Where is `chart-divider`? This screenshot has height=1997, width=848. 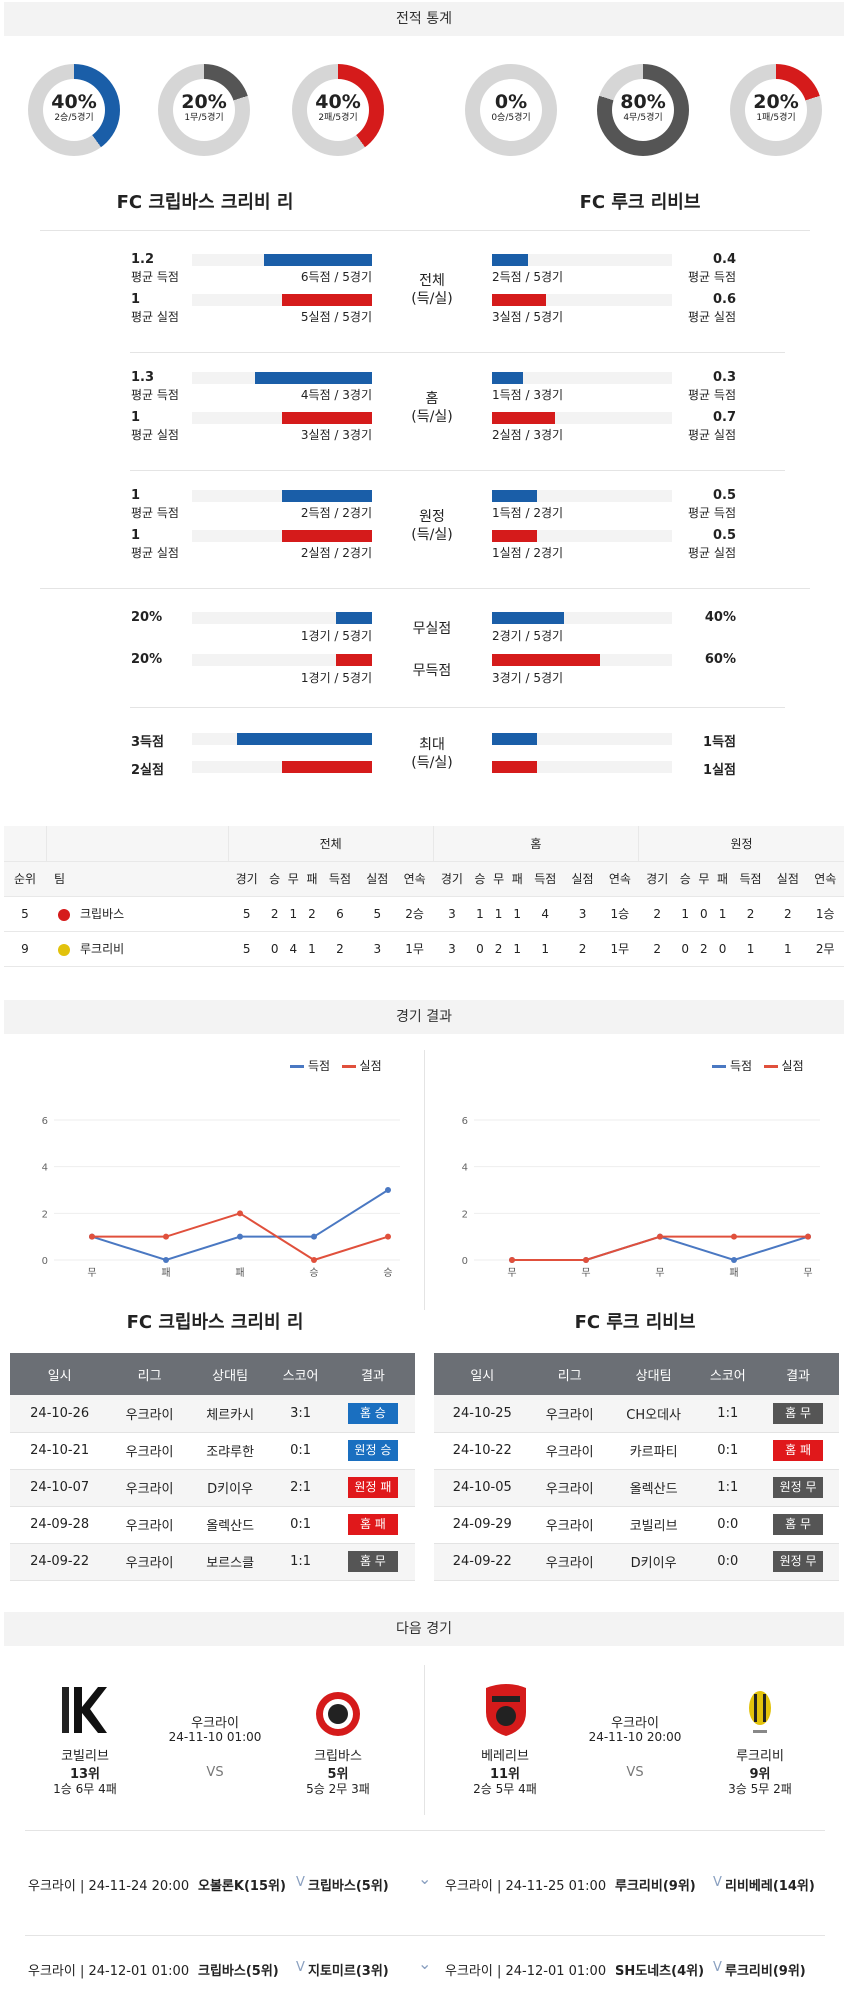 chart-divider is located at coordinates (424, 1180).